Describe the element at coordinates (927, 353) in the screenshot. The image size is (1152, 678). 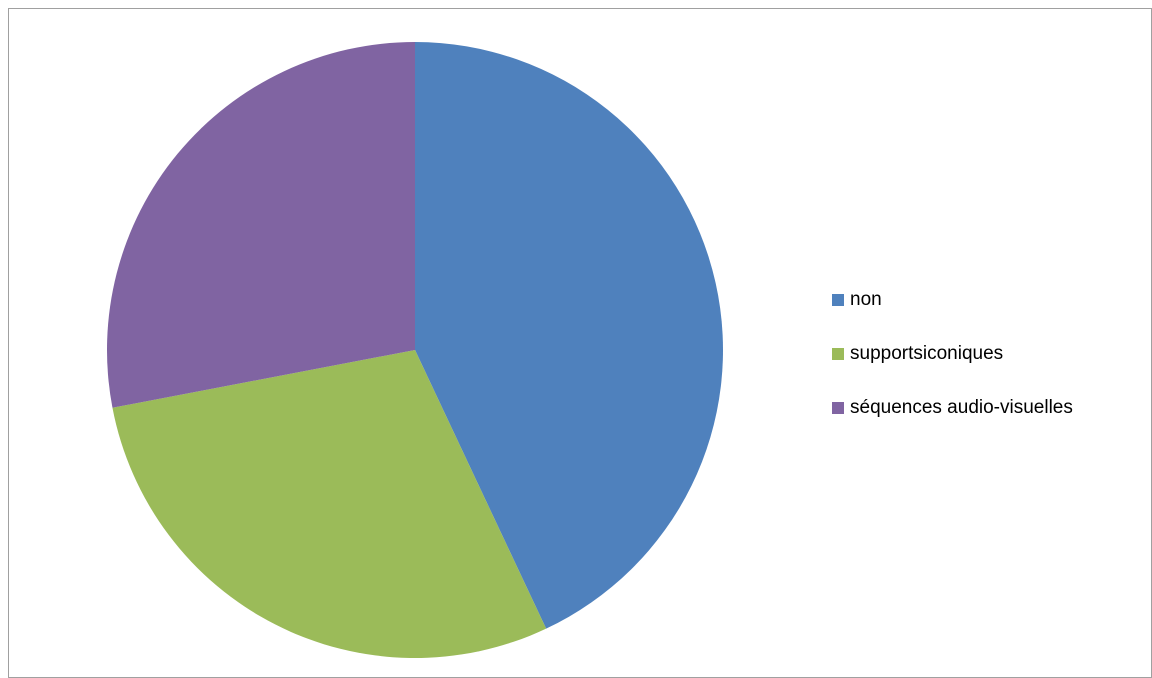
I see `legend-label-supportsiconiques: supportsiconiques` at that location.